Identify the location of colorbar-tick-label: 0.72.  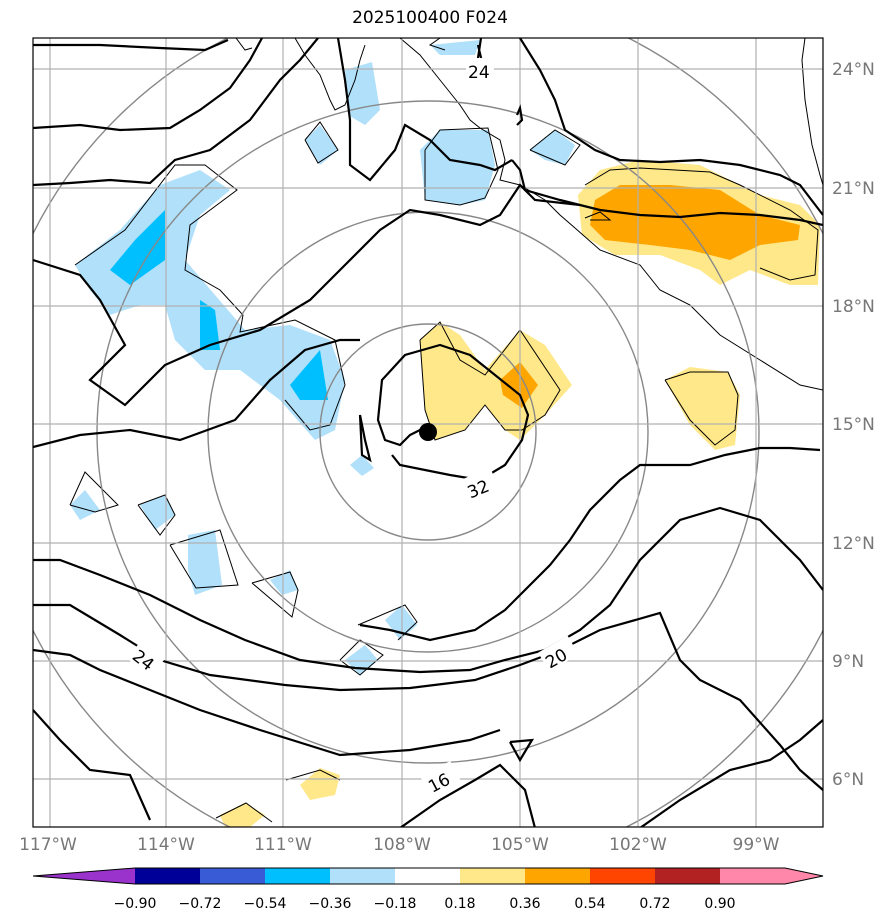
(654, 904).